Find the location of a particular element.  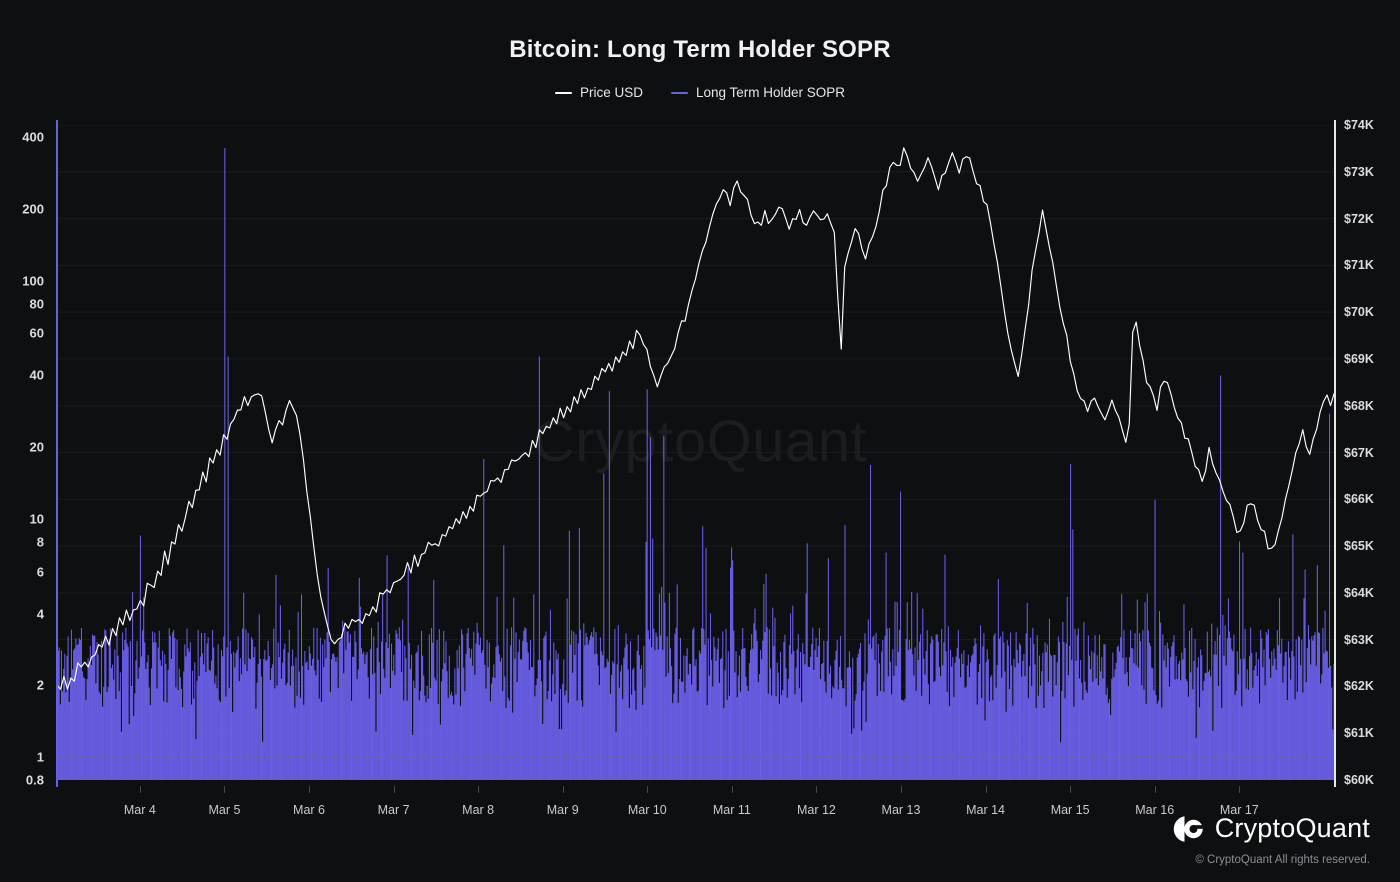

x-axis-tick-label: Mar 5 is located at coordinates (224, 810).